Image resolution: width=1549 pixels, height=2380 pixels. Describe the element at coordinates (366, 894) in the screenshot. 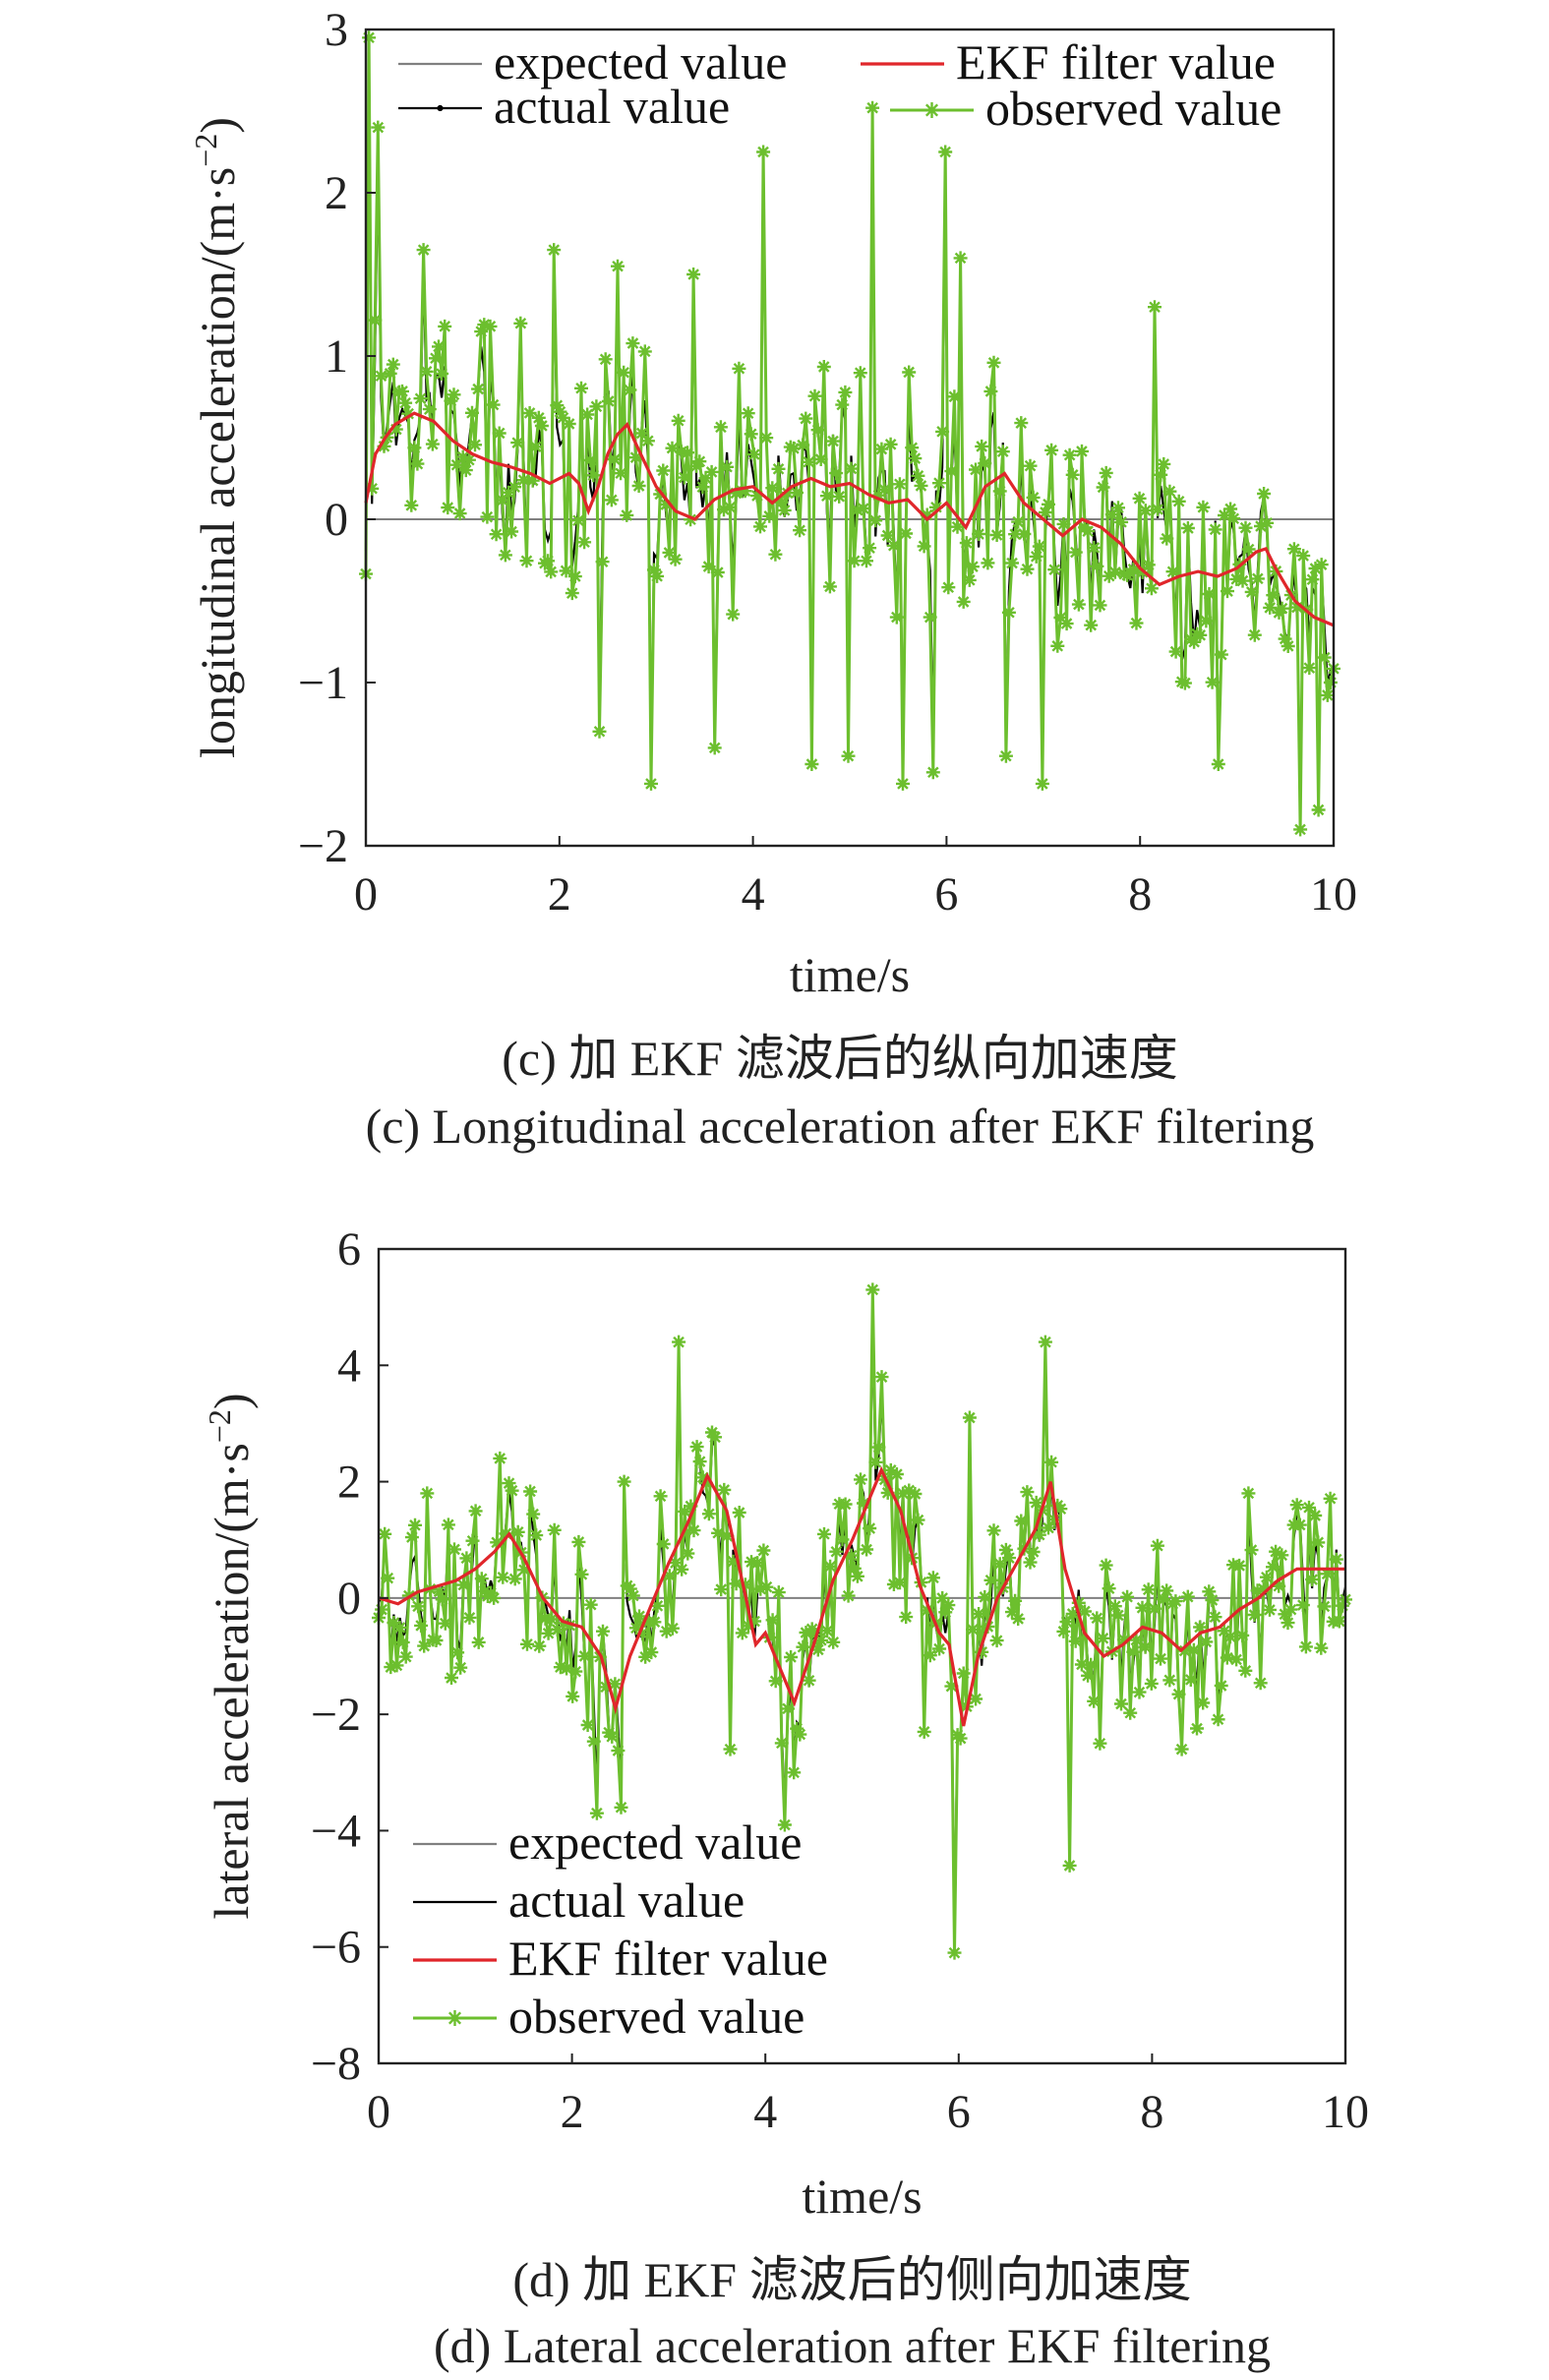

I see `x-tick-label: 0` at that location.